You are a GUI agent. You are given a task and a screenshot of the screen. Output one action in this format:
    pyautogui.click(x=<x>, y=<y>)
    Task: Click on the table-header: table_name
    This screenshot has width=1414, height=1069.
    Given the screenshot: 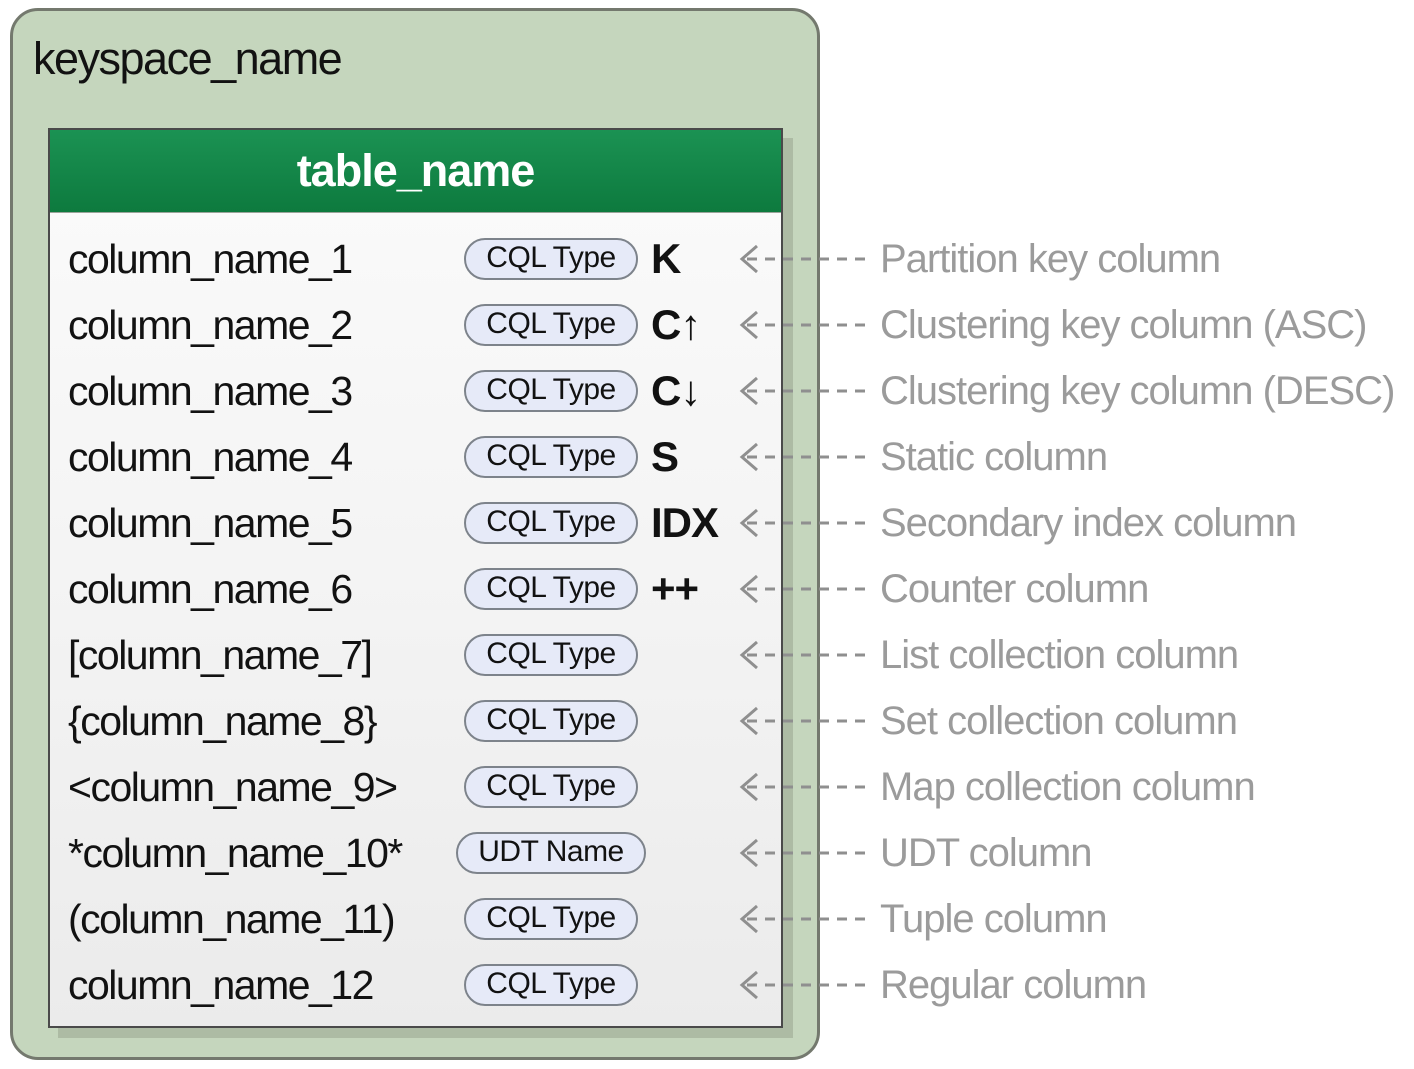 What is the action you would take?
    pyautogui.click(x=415, y=171)
    